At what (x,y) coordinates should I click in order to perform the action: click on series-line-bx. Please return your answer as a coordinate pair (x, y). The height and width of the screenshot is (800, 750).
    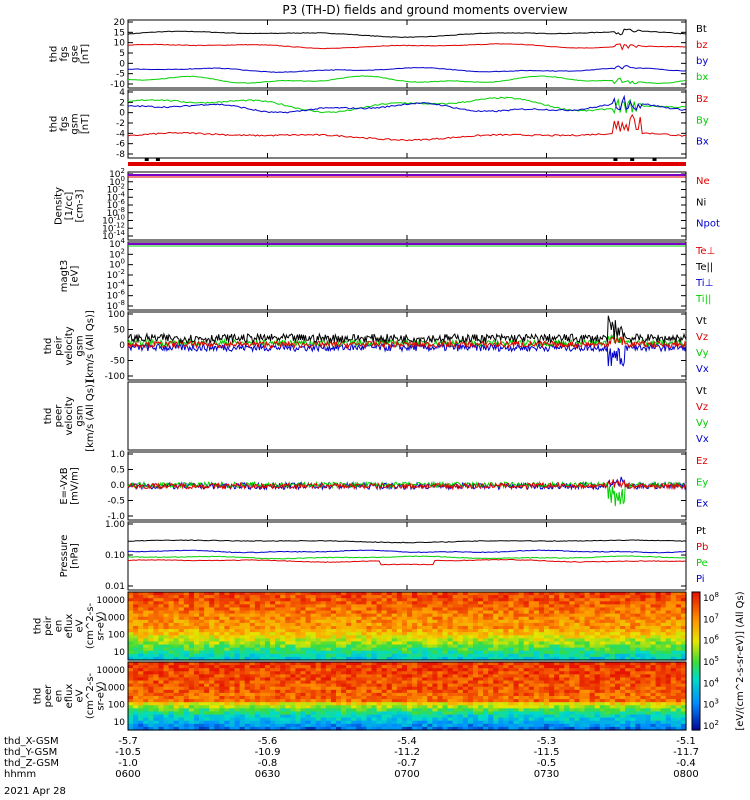
    Looking at the image, I should click on (407, 104).